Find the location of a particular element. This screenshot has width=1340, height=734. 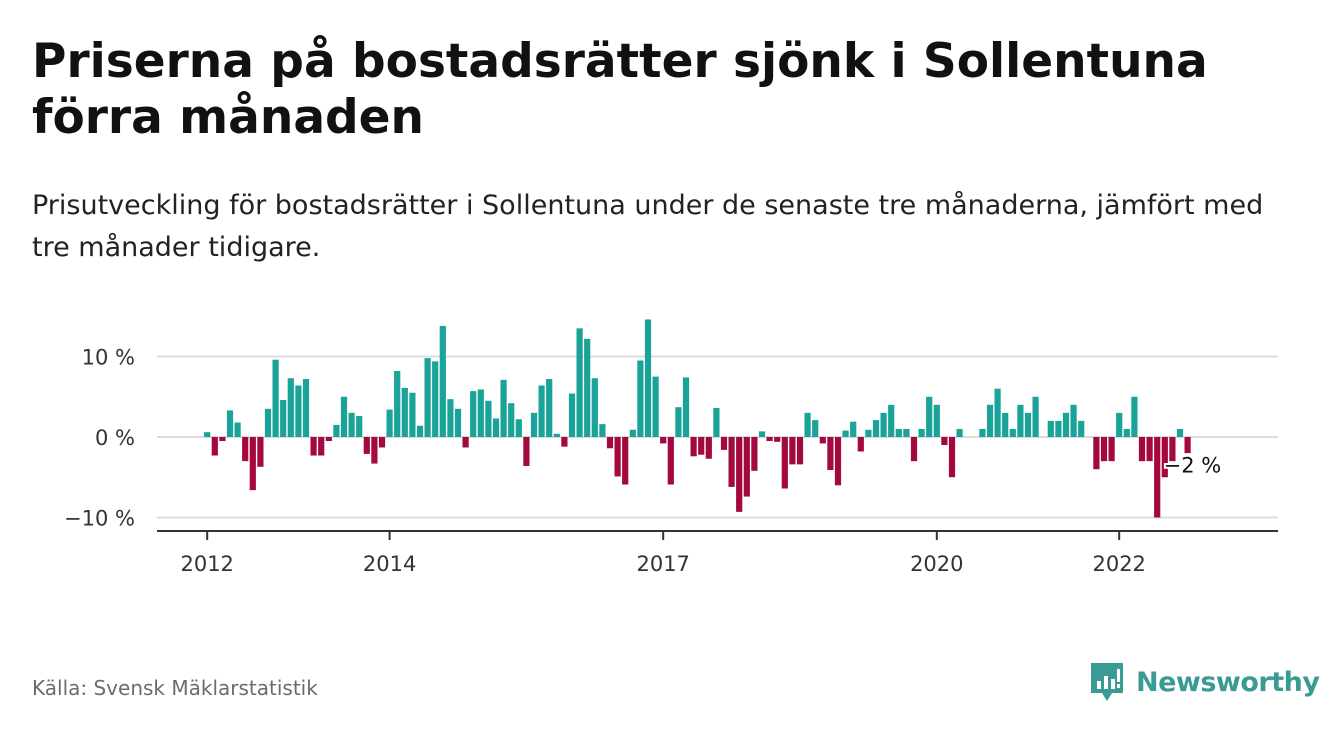

x-axis is located at coordinates (717, 535).